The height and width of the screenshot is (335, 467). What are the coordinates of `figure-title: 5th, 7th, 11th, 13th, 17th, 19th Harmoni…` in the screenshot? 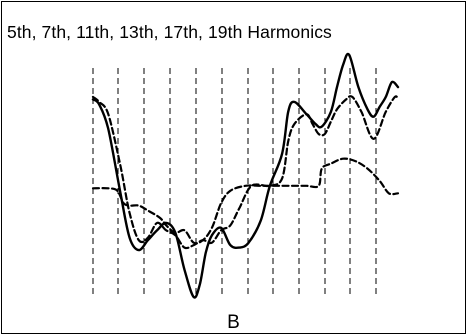 It's located at (169, 32).